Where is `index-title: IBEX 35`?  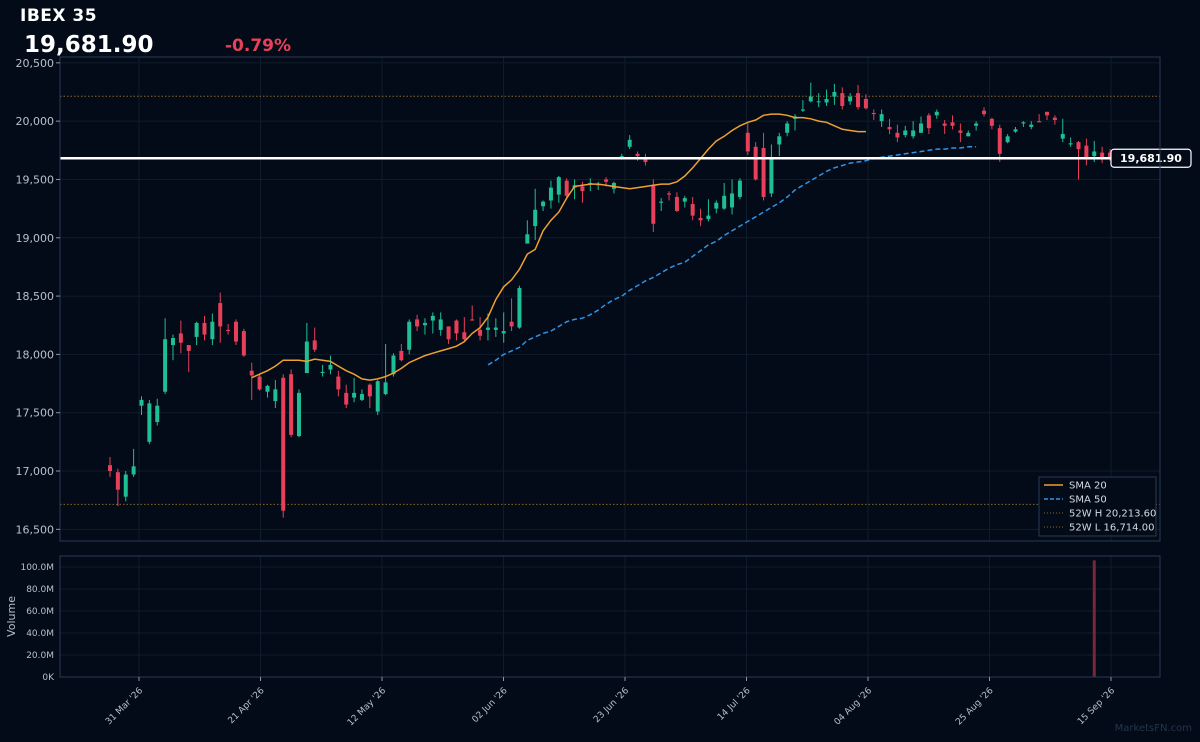
index-title: IBEX 35 is located at coordinates (59, 16).